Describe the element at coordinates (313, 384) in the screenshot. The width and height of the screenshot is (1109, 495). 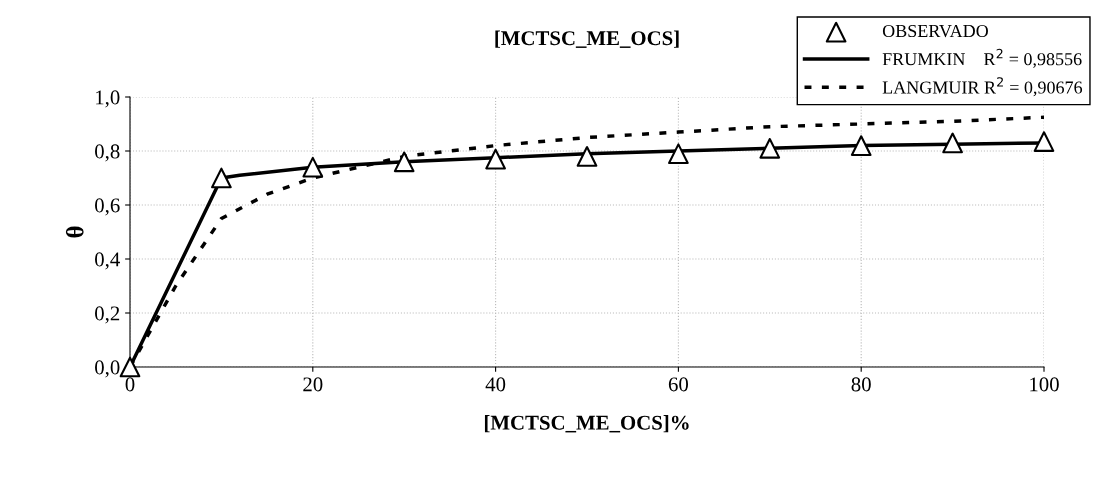
I see `x-tick-label: 20` at that location.